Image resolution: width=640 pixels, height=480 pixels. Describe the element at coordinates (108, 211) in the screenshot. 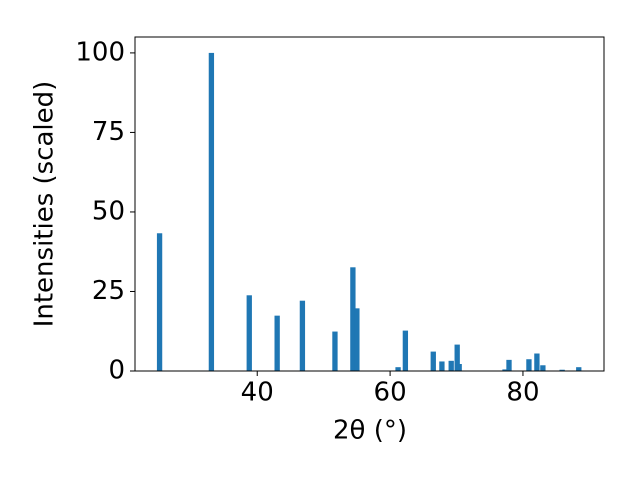

I see `y-tick-label: 50` at that location.